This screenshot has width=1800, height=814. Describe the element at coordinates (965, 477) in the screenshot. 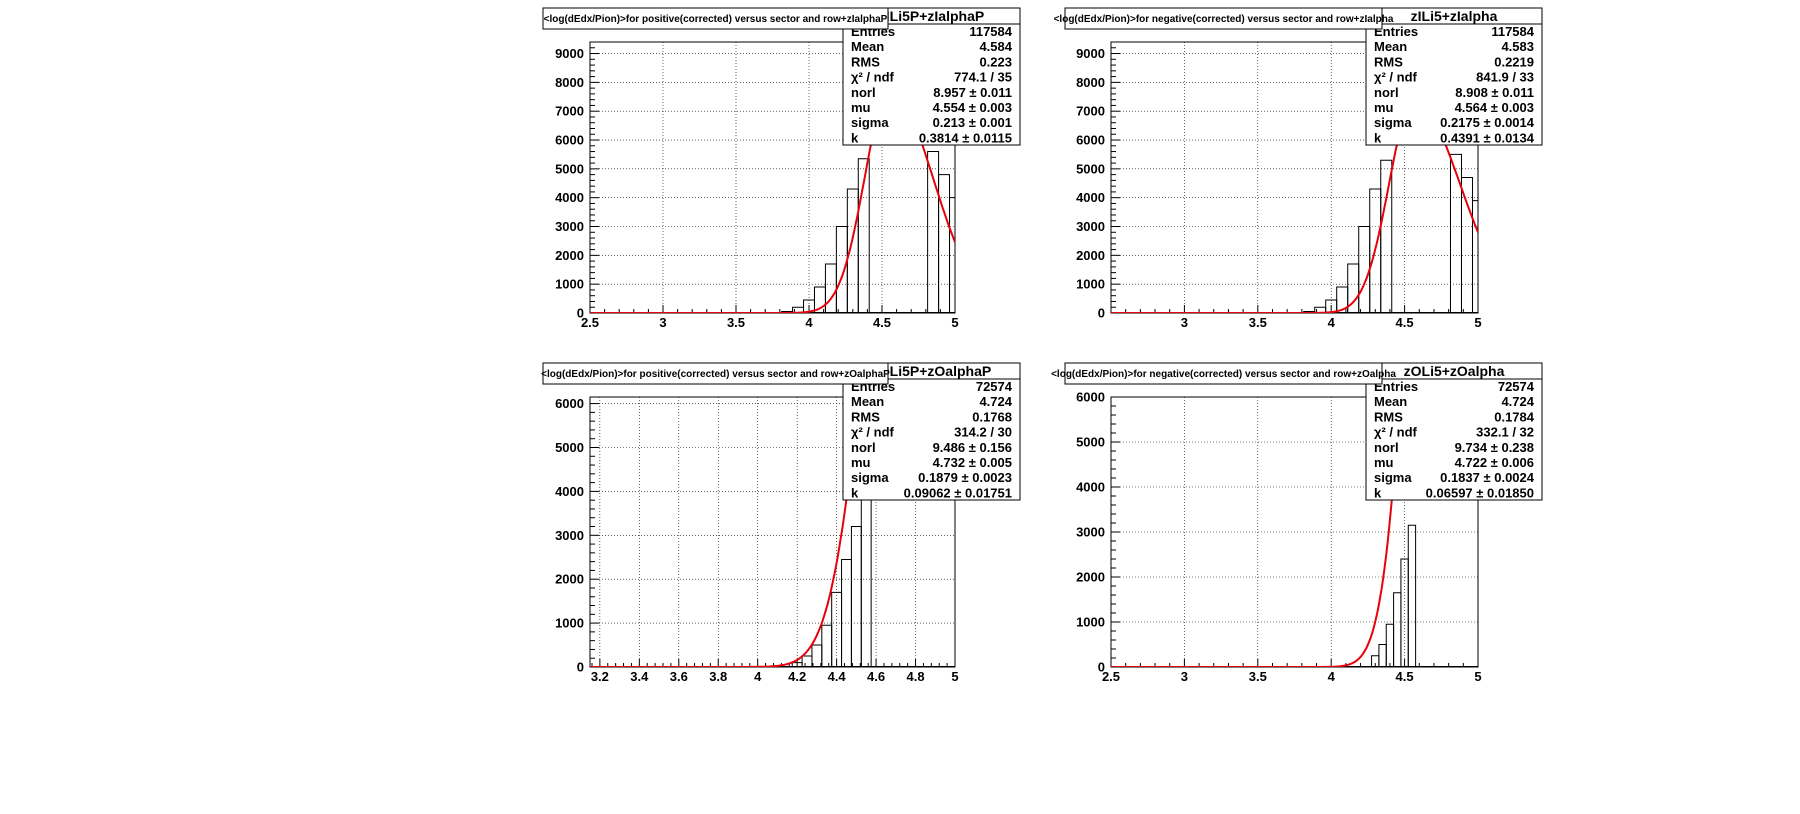

I see `stats-row-value: 0.1879 ± 0.0023` at that location.